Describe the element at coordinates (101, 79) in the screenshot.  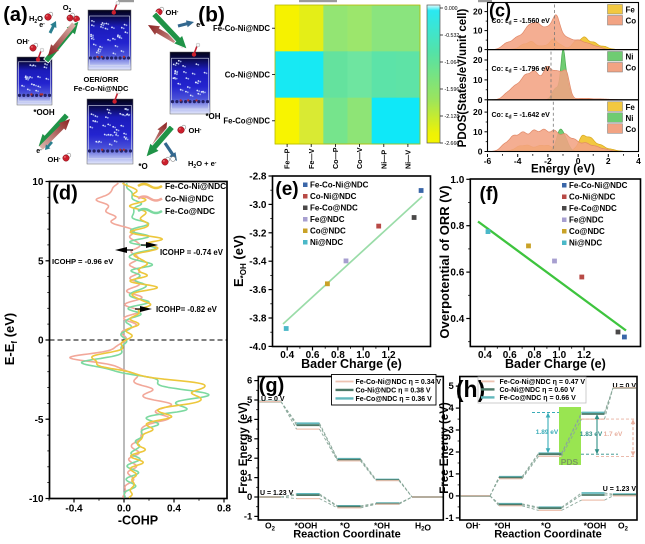
I see `svg-text: OER/ORR` at that location.